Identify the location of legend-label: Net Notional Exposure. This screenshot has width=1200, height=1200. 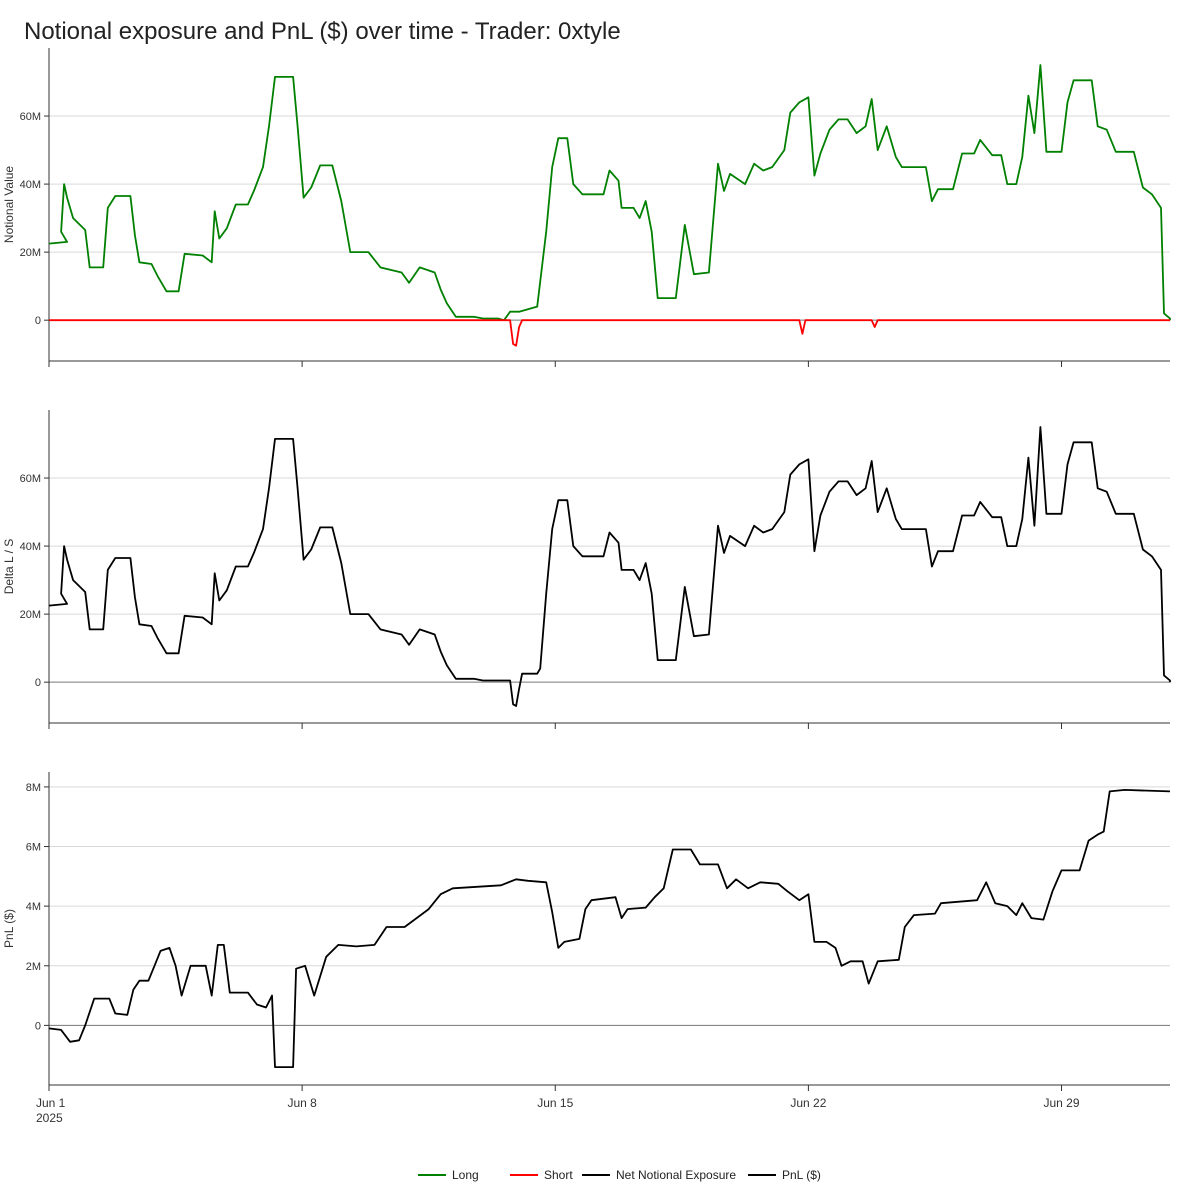
(676, 1175).